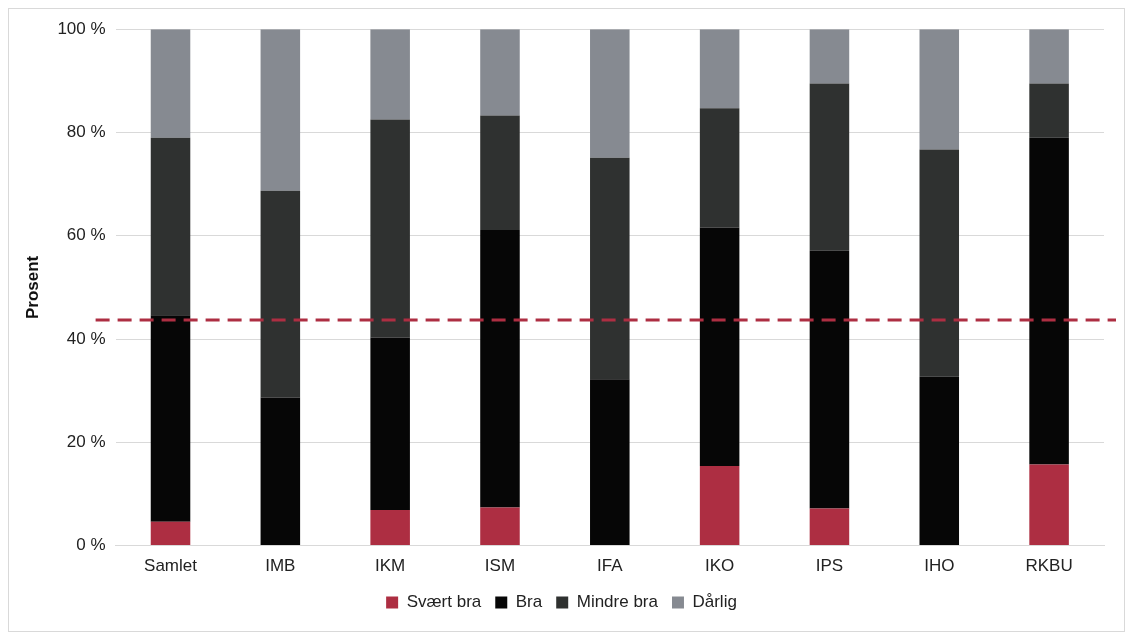 This screenshot has height=642, width=1133. I want to click on x-tick-label: IMB, so click(280, 566).